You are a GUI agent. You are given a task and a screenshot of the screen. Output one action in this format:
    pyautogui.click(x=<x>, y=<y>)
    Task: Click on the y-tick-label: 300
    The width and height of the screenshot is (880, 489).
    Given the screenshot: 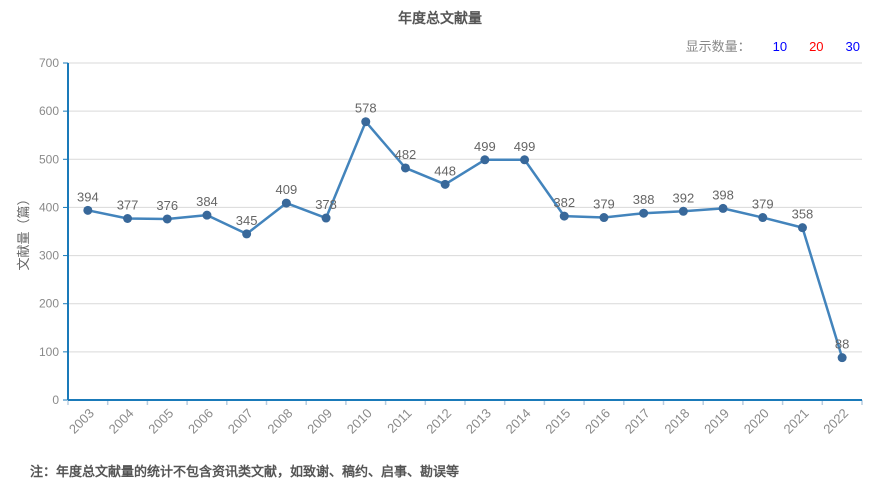 What is the action you would take?
    pyautogui.click(x=49, y=256)
    